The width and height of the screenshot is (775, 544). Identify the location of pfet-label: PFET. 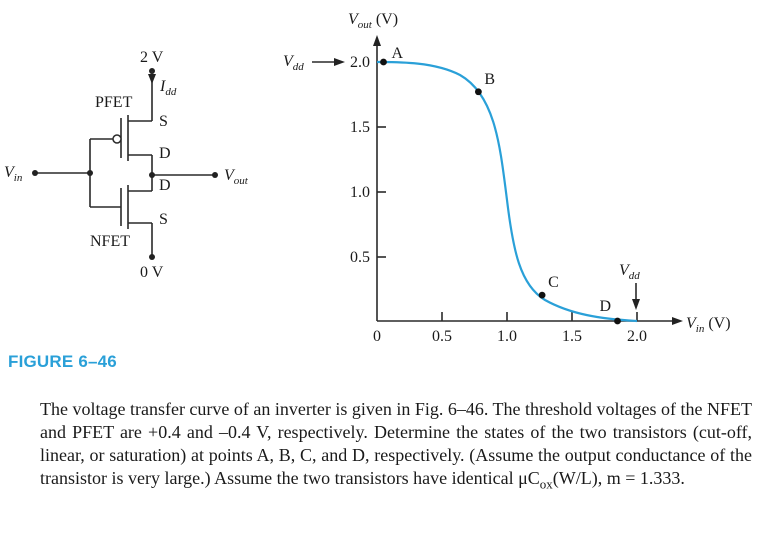
(114, 102).